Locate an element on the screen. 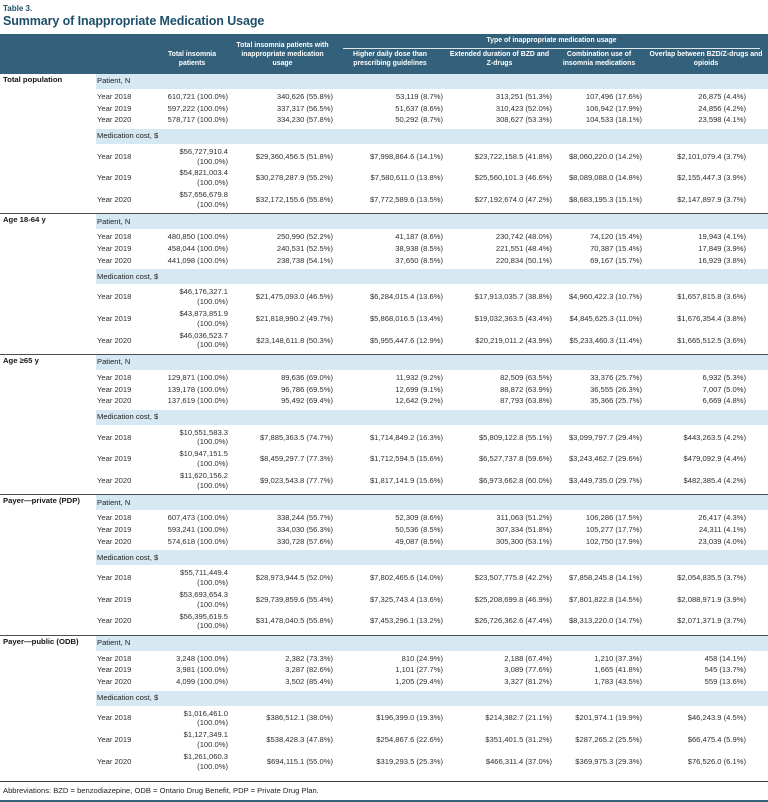 Image resolution: width=768 pixels, height=802 pixels. cell-value: $1,016,461.0 (100.0%) is located at coordinates (205, 718).